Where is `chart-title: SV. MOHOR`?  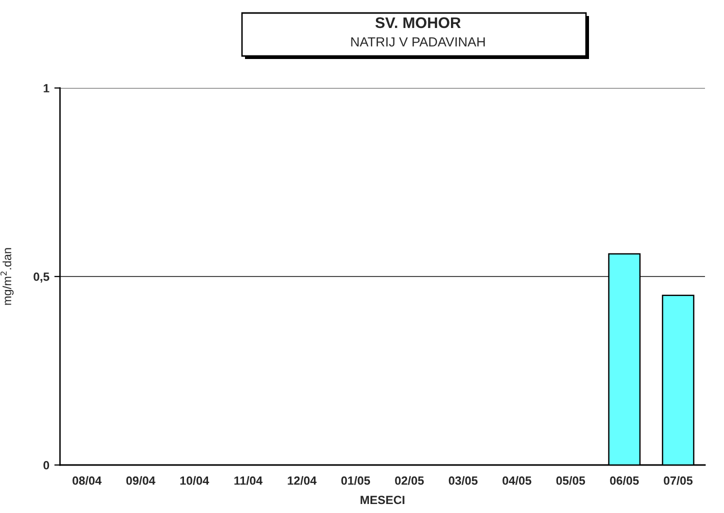
chart-title: SV. MOHOR is located at coordinates (418, 22).